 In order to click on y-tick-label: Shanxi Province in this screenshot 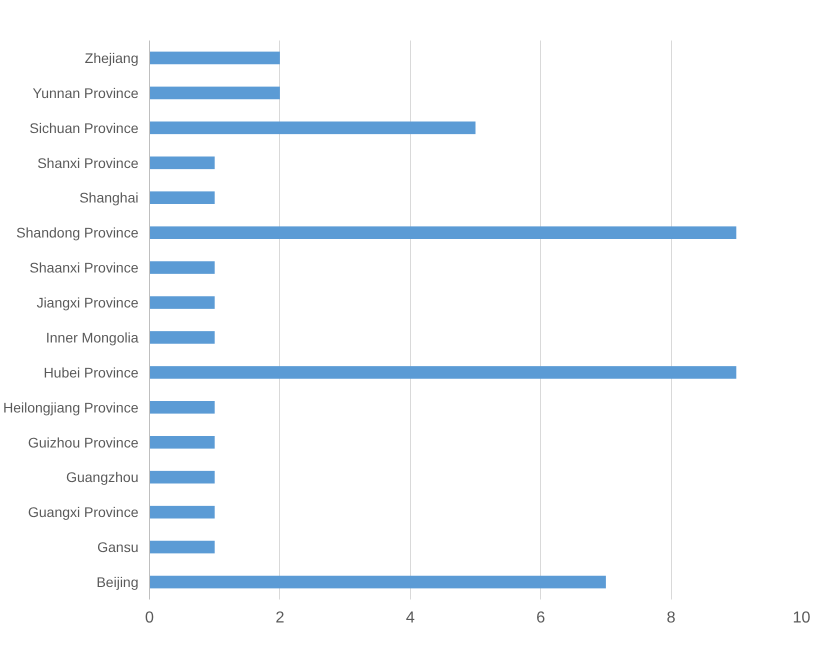, I will do `click(88, 162)`.